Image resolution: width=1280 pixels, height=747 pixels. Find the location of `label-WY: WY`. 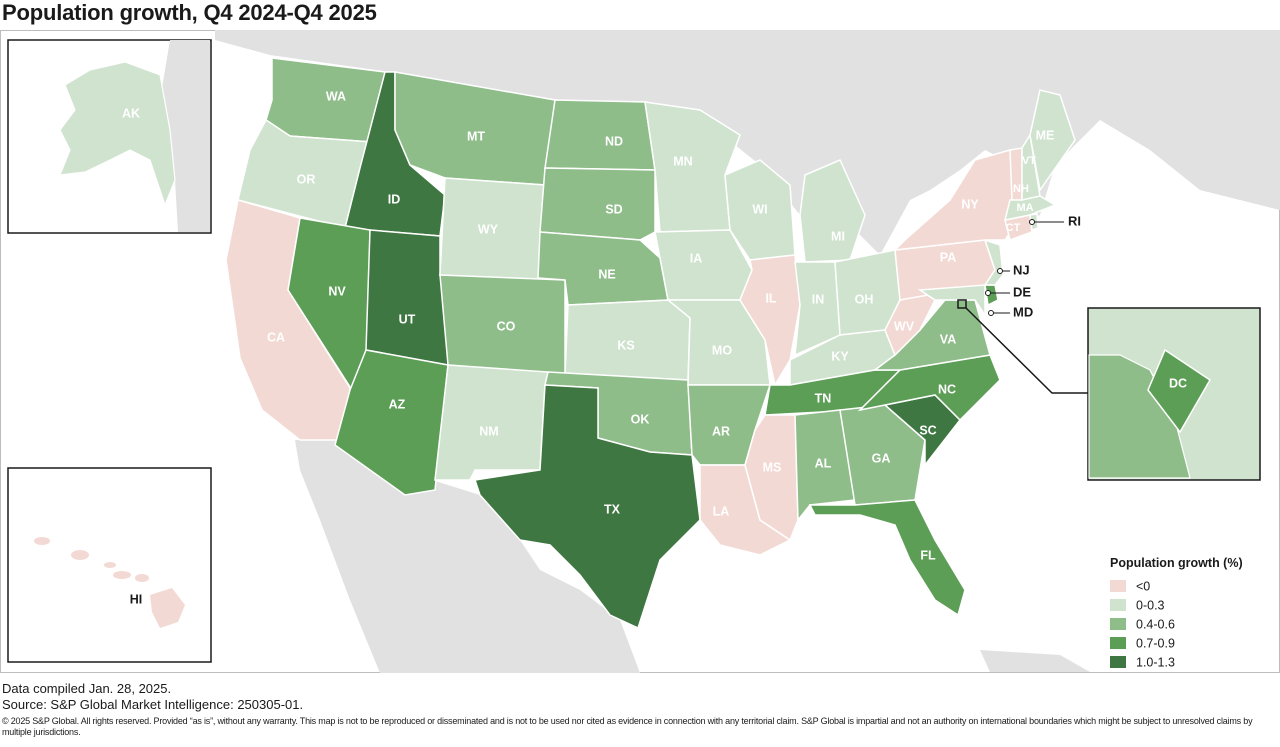

label-WY: WY is located at coordinates (488, 229).